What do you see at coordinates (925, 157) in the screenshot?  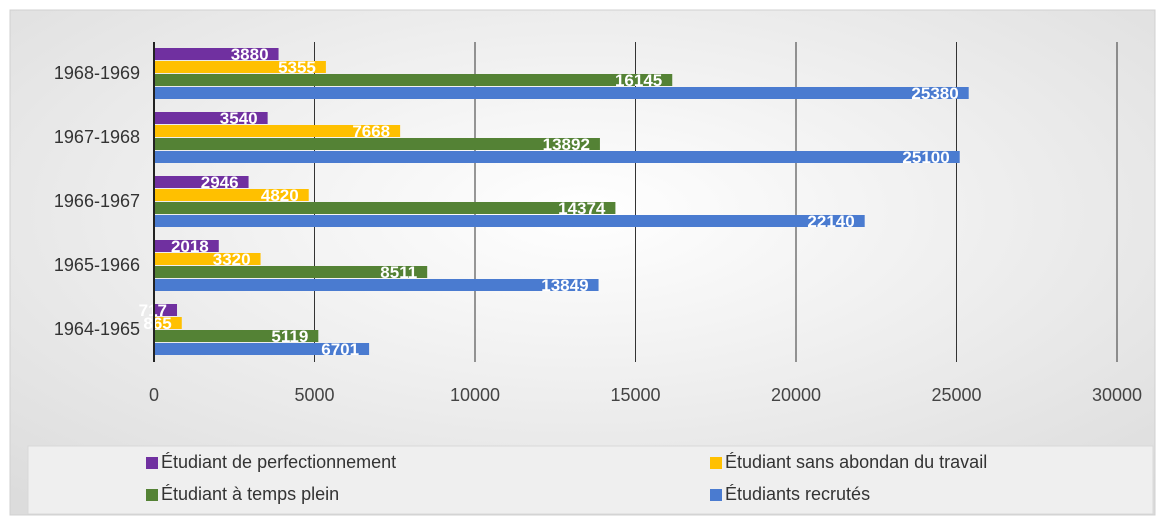 I see `data-label: 25100` at bounding box center [925, 157].